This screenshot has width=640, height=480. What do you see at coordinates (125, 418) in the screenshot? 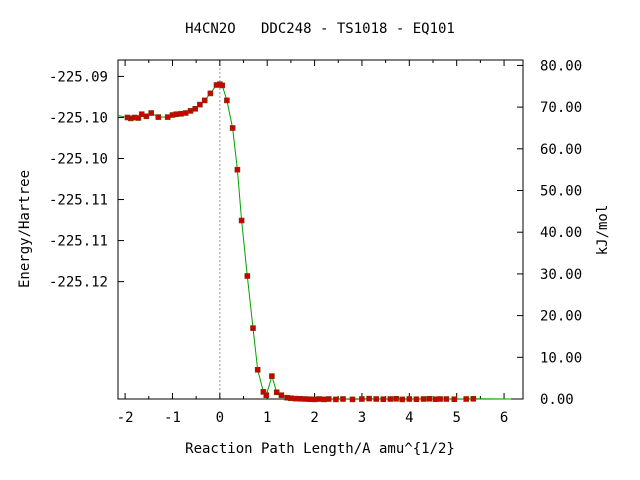
I see `x-tick-label: -2` at bounding box center [125, 418].